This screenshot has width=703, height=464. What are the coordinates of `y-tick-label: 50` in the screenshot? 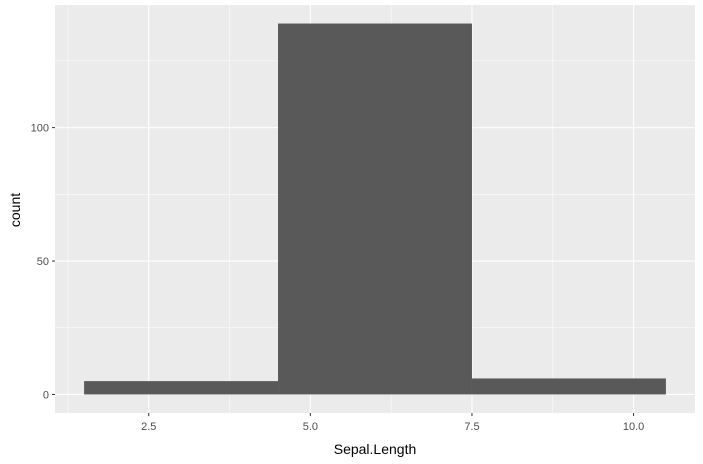 It's located at (43, 262).